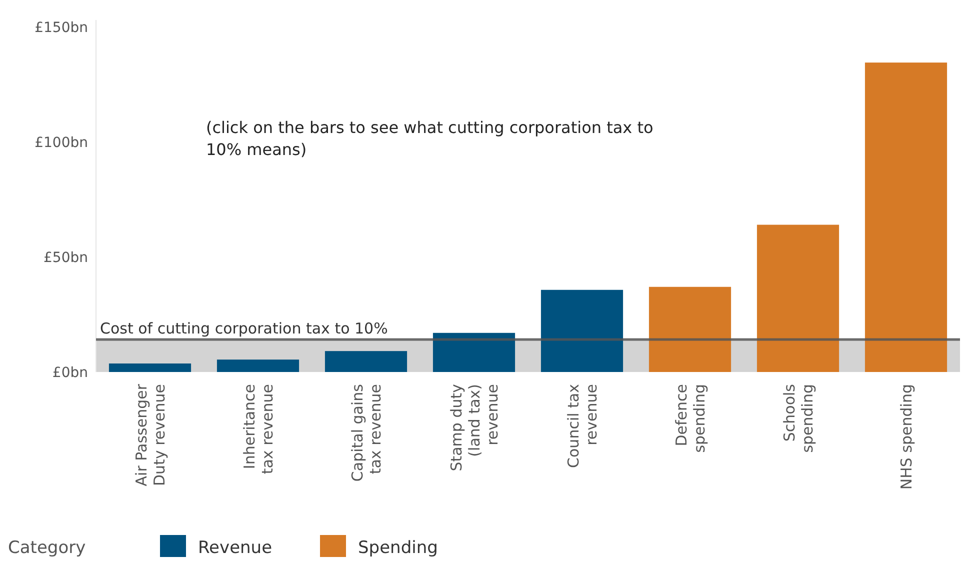 The width and height of the screenshot is (973, 571). I want to click on legend-label: Spending, so click(398, 548).